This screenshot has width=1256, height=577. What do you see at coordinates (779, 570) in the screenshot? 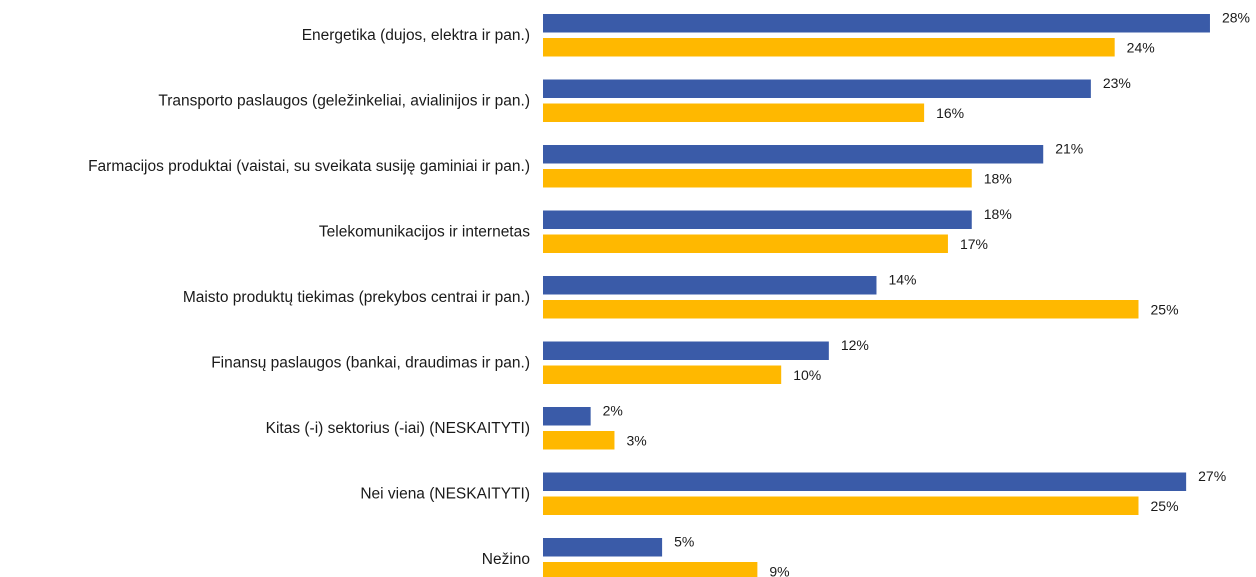
I see `value-label: 9%` at bounding box center [779, 570].